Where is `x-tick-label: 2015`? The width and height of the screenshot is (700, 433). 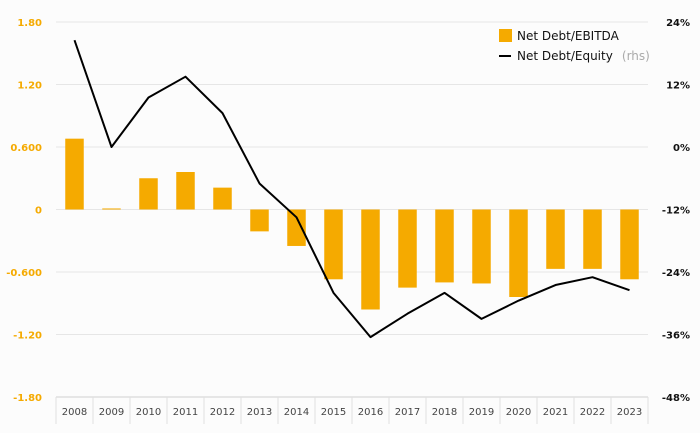
x-tick-label: 2015 is located at coordinates (333, 412).